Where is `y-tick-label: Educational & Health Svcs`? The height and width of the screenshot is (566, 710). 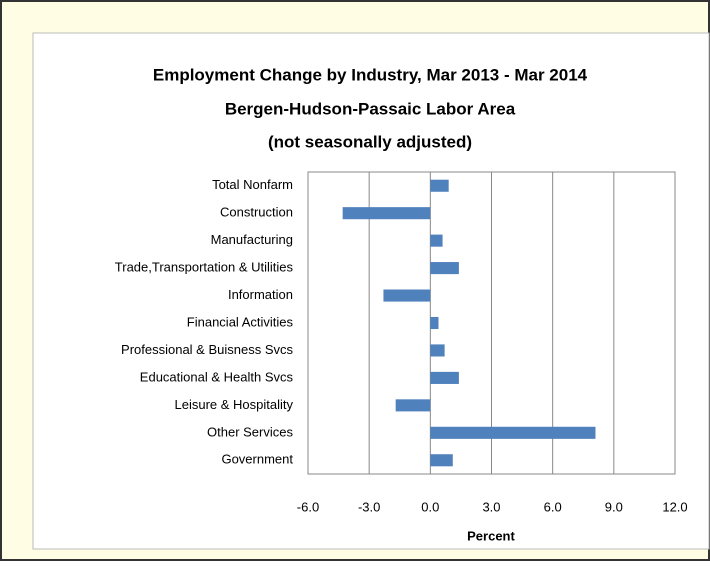 y-tick-label: Educational & Health Svcs is located at coordinates (217, 376).